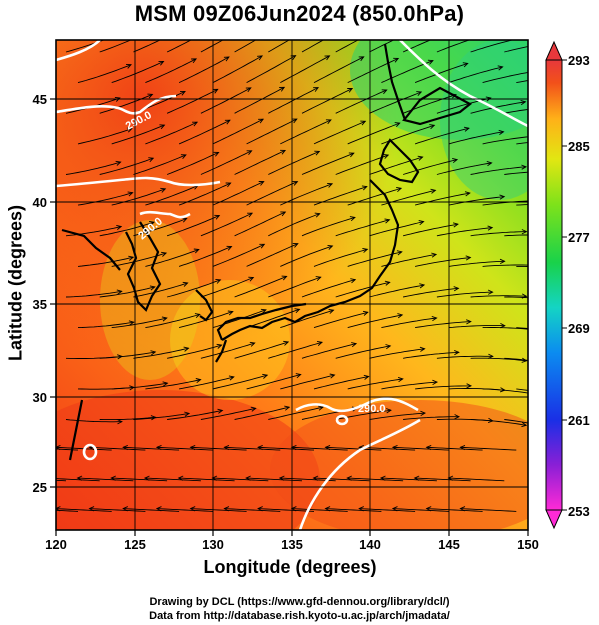 The image size is (599, 625). I want to click on x-tick-label: 125, so click(135, 544).